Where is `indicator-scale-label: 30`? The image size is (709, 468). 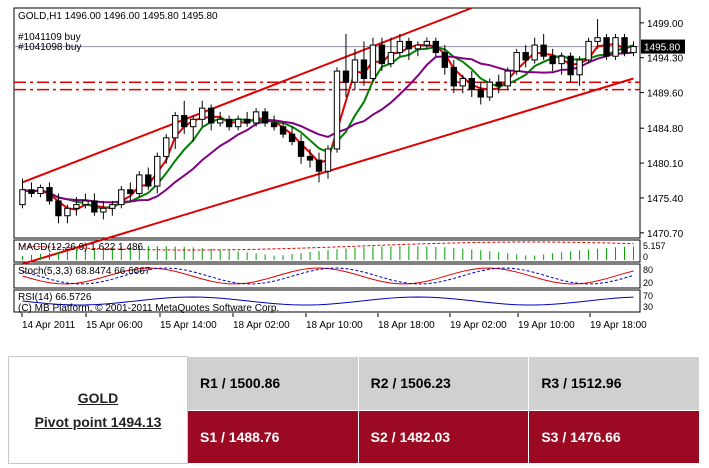
indicator-scale-label: 30 is located at coordinates (648, 307).